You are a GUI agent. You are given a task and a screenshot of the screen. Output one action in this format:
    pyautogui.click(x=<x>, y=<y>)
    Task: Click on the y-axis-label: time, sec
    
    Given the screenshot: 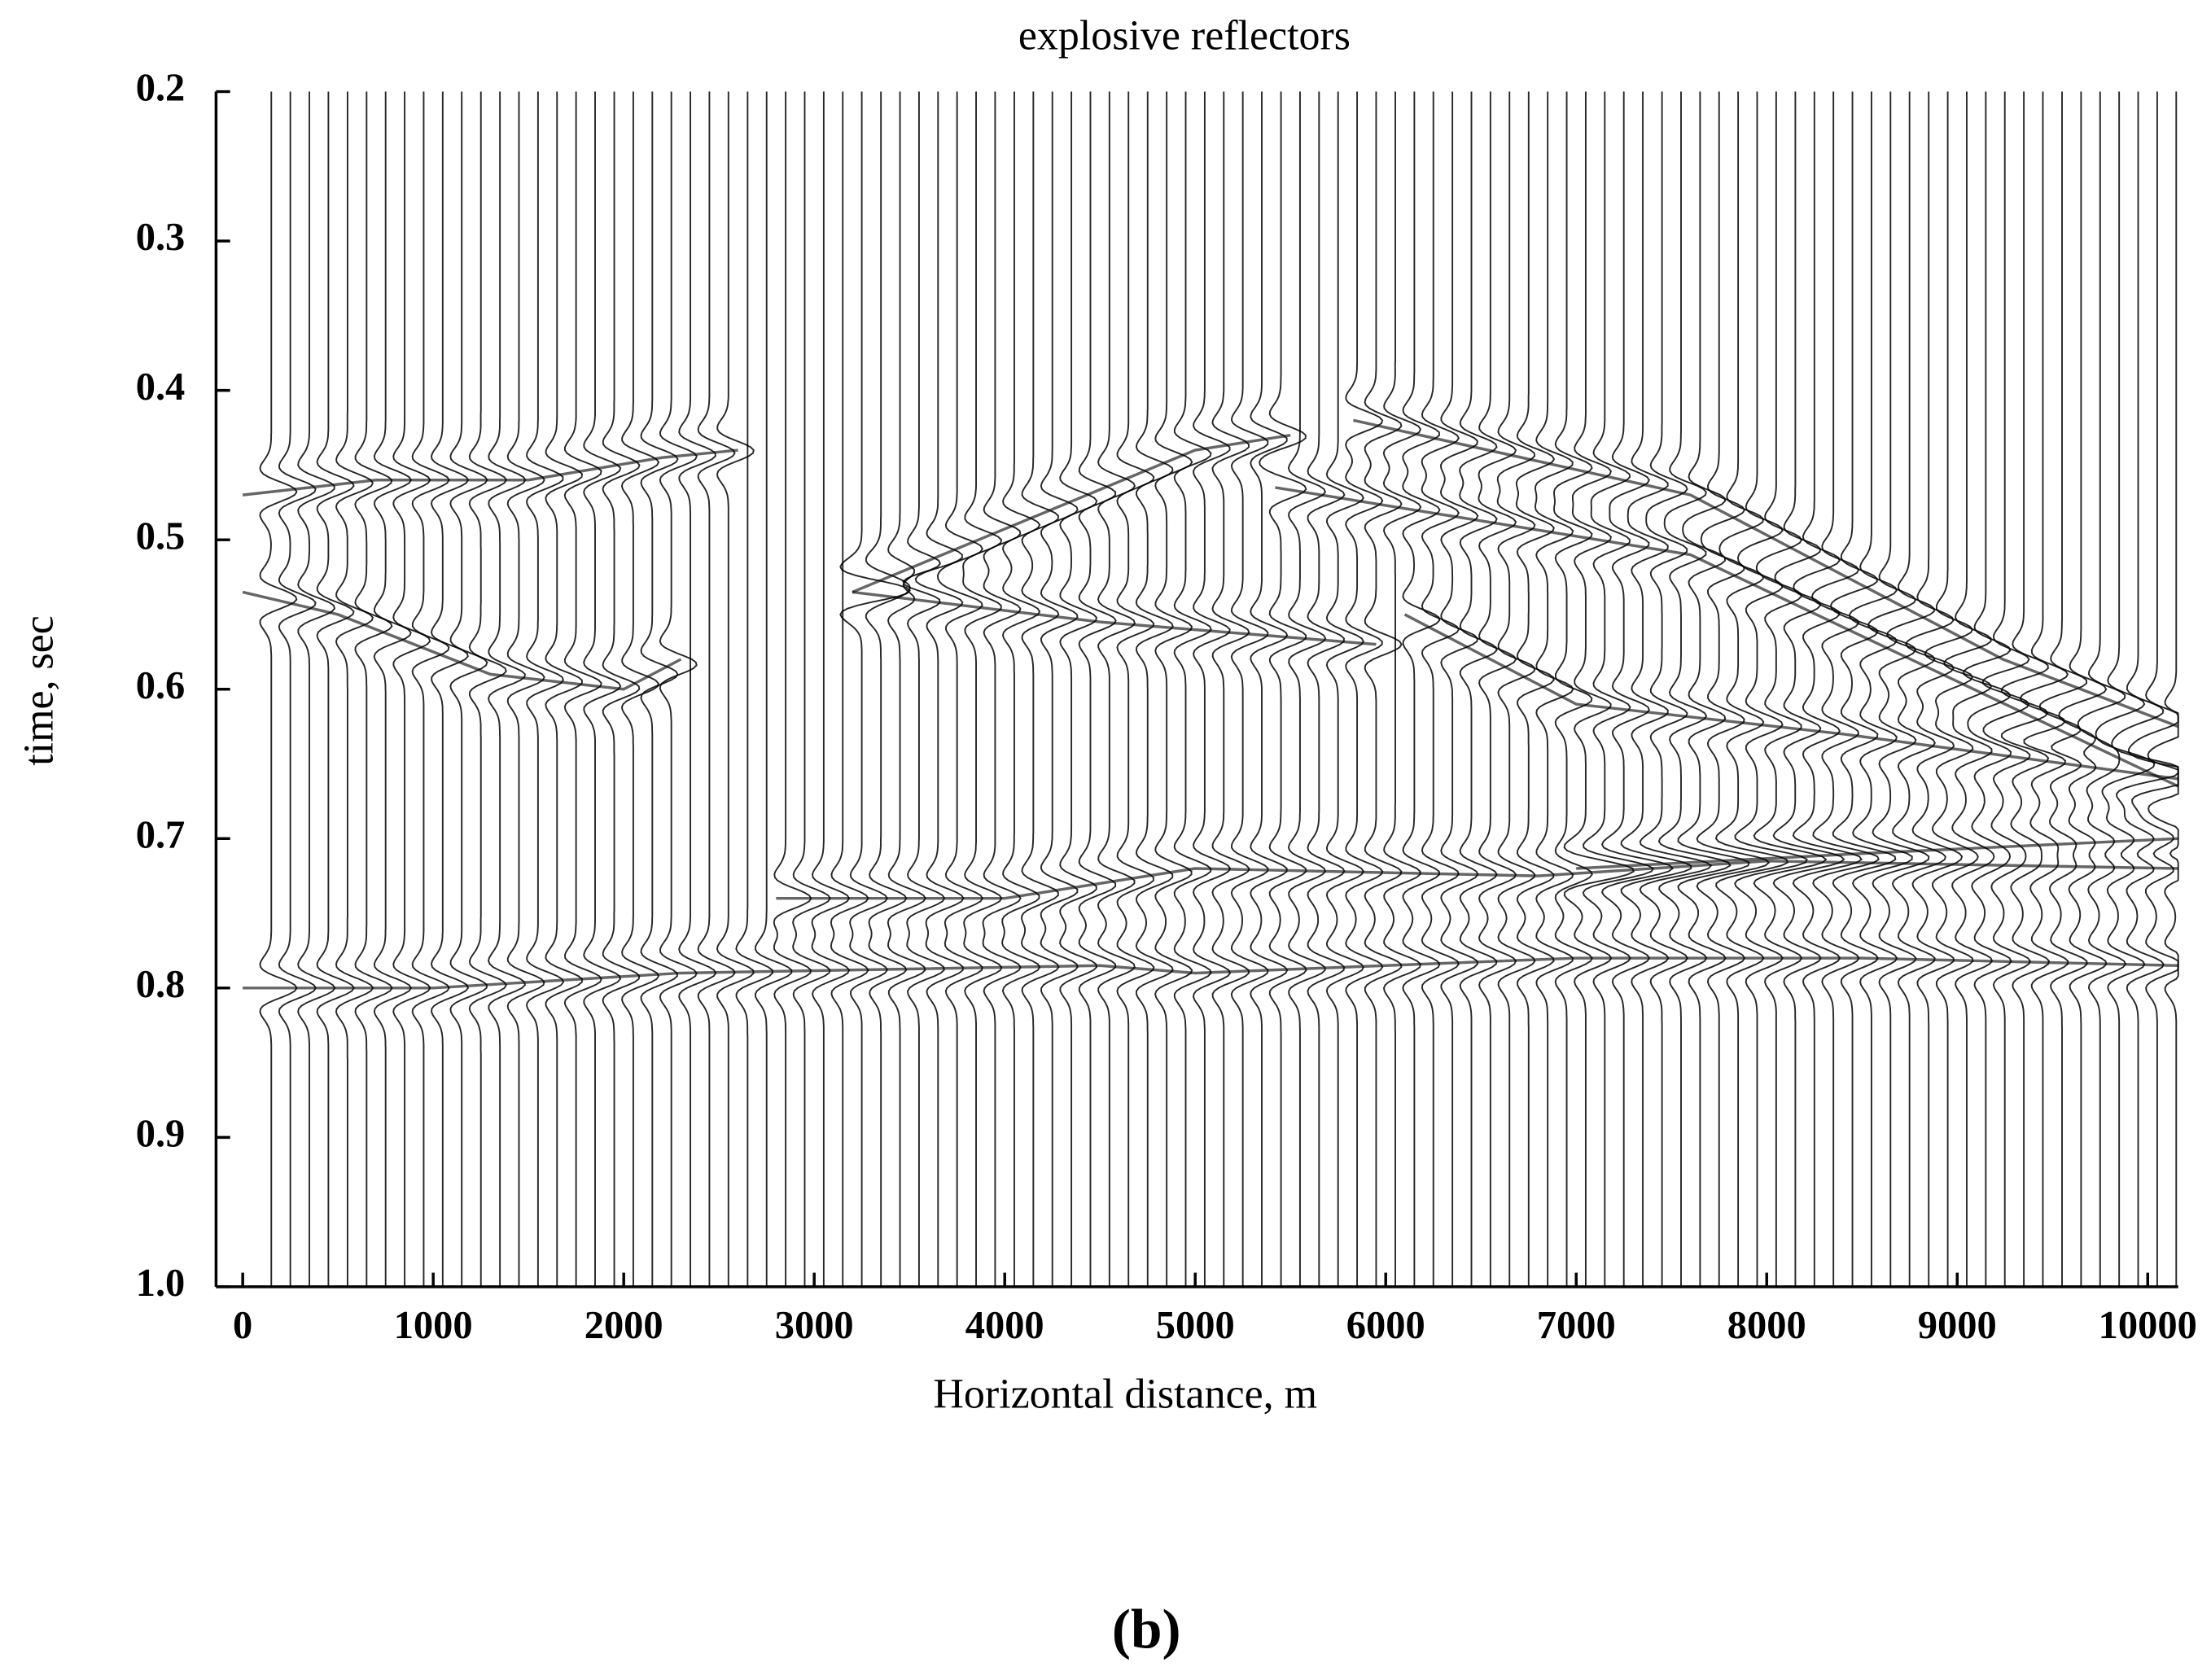 What is the action you would take?
    pyautogui.click(x=38, y=691)
    